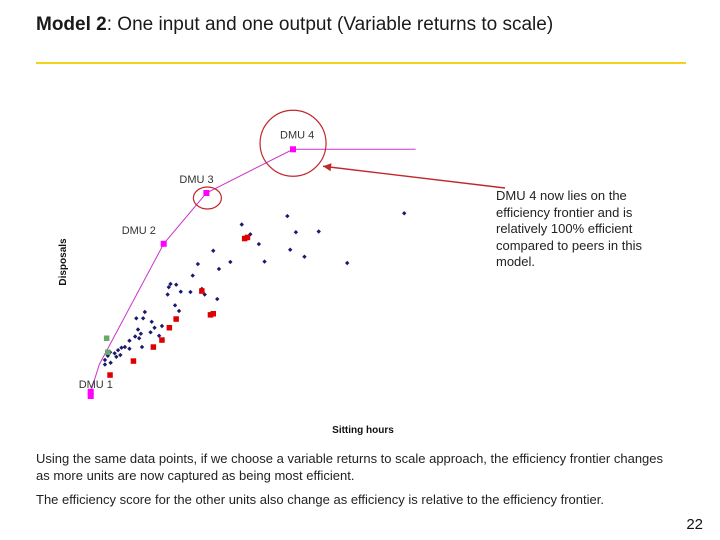 The height and width of the screenshot is (540, 720). Describe the element at coordinates (293, 143) in the screenshot. I see `dmu4-highlight-circle` at that location.